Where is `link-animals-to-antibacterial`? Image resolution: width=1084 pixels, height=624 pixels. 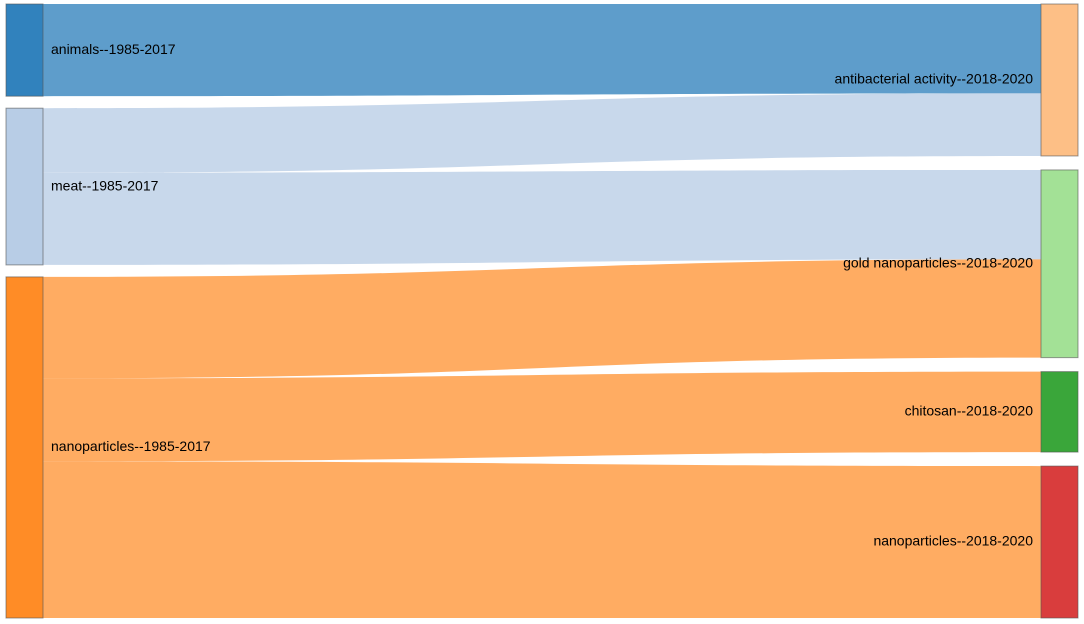 link-animals-to-antibacterial is located at coordinates (542, 50).